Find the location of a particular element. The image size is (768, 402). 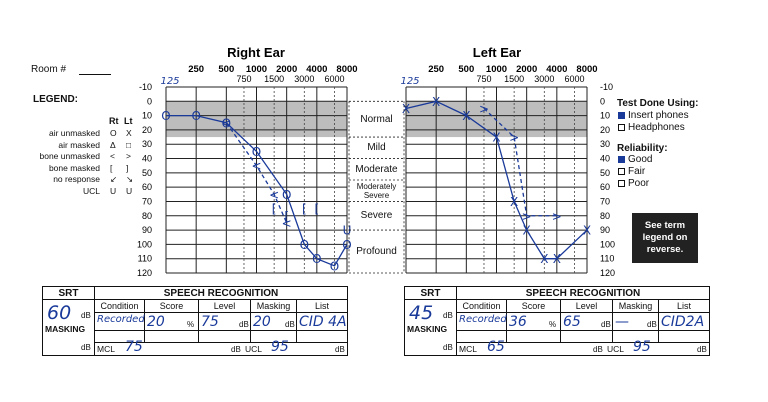

legend-symbol-rt: [ is located at coordinates (111, 167).